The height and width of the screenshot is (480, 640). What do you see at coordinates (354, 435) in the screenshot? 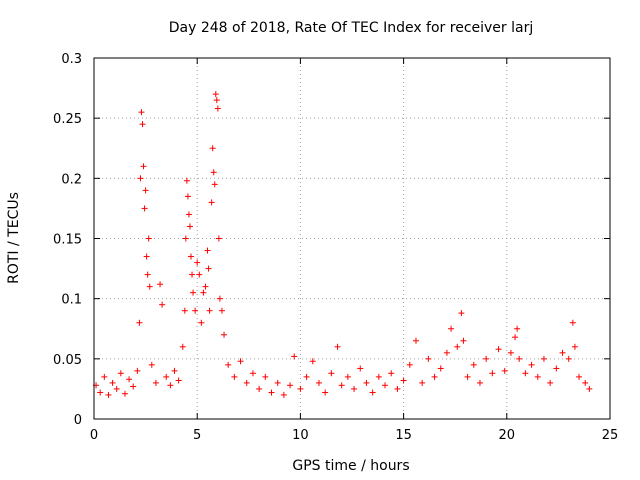
I see `x-tick-labels: 0 5 10 15 20 25` at bounding box center [354, 435].